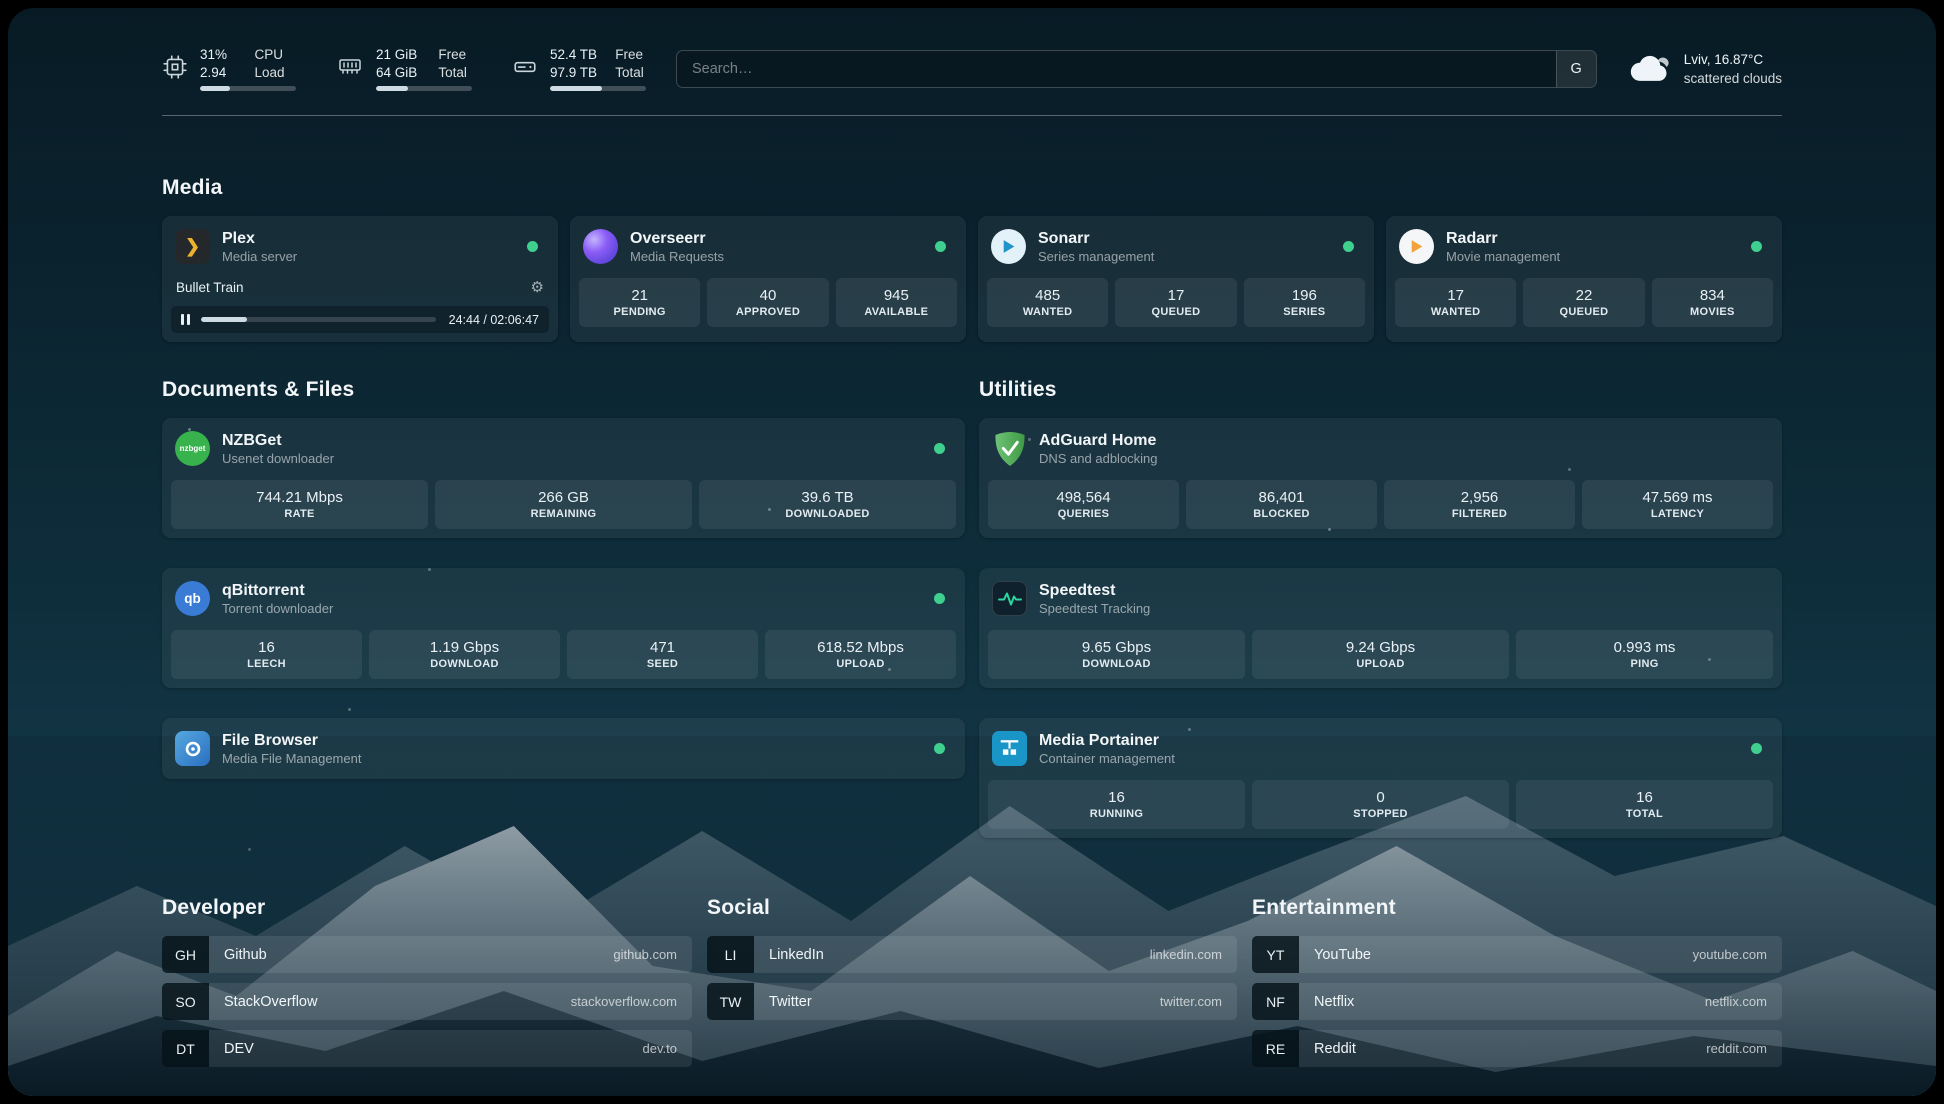 This screenshot has width=1944, height=1104. I want to click on stat: 0.993 ms PING, so click(1644, 654).